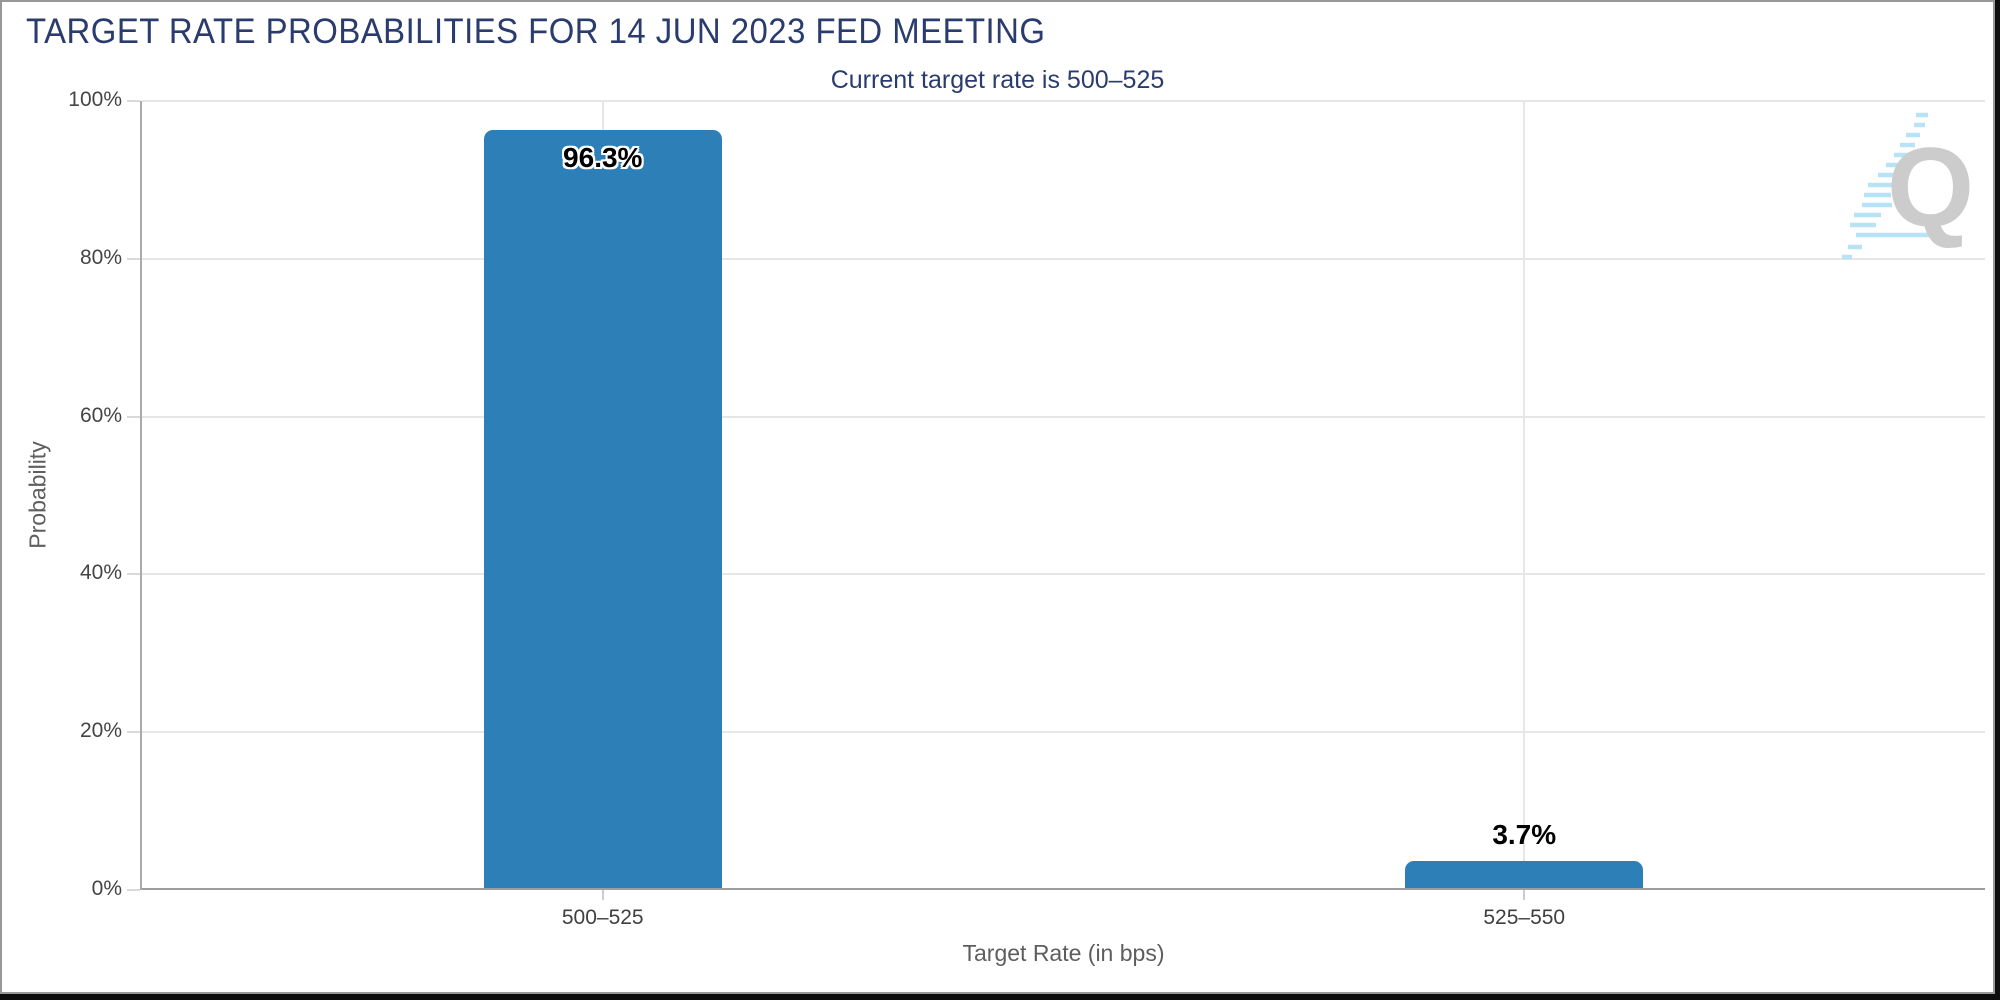  I want to click on x-tick-label: 525–550, so click(1524, 917).